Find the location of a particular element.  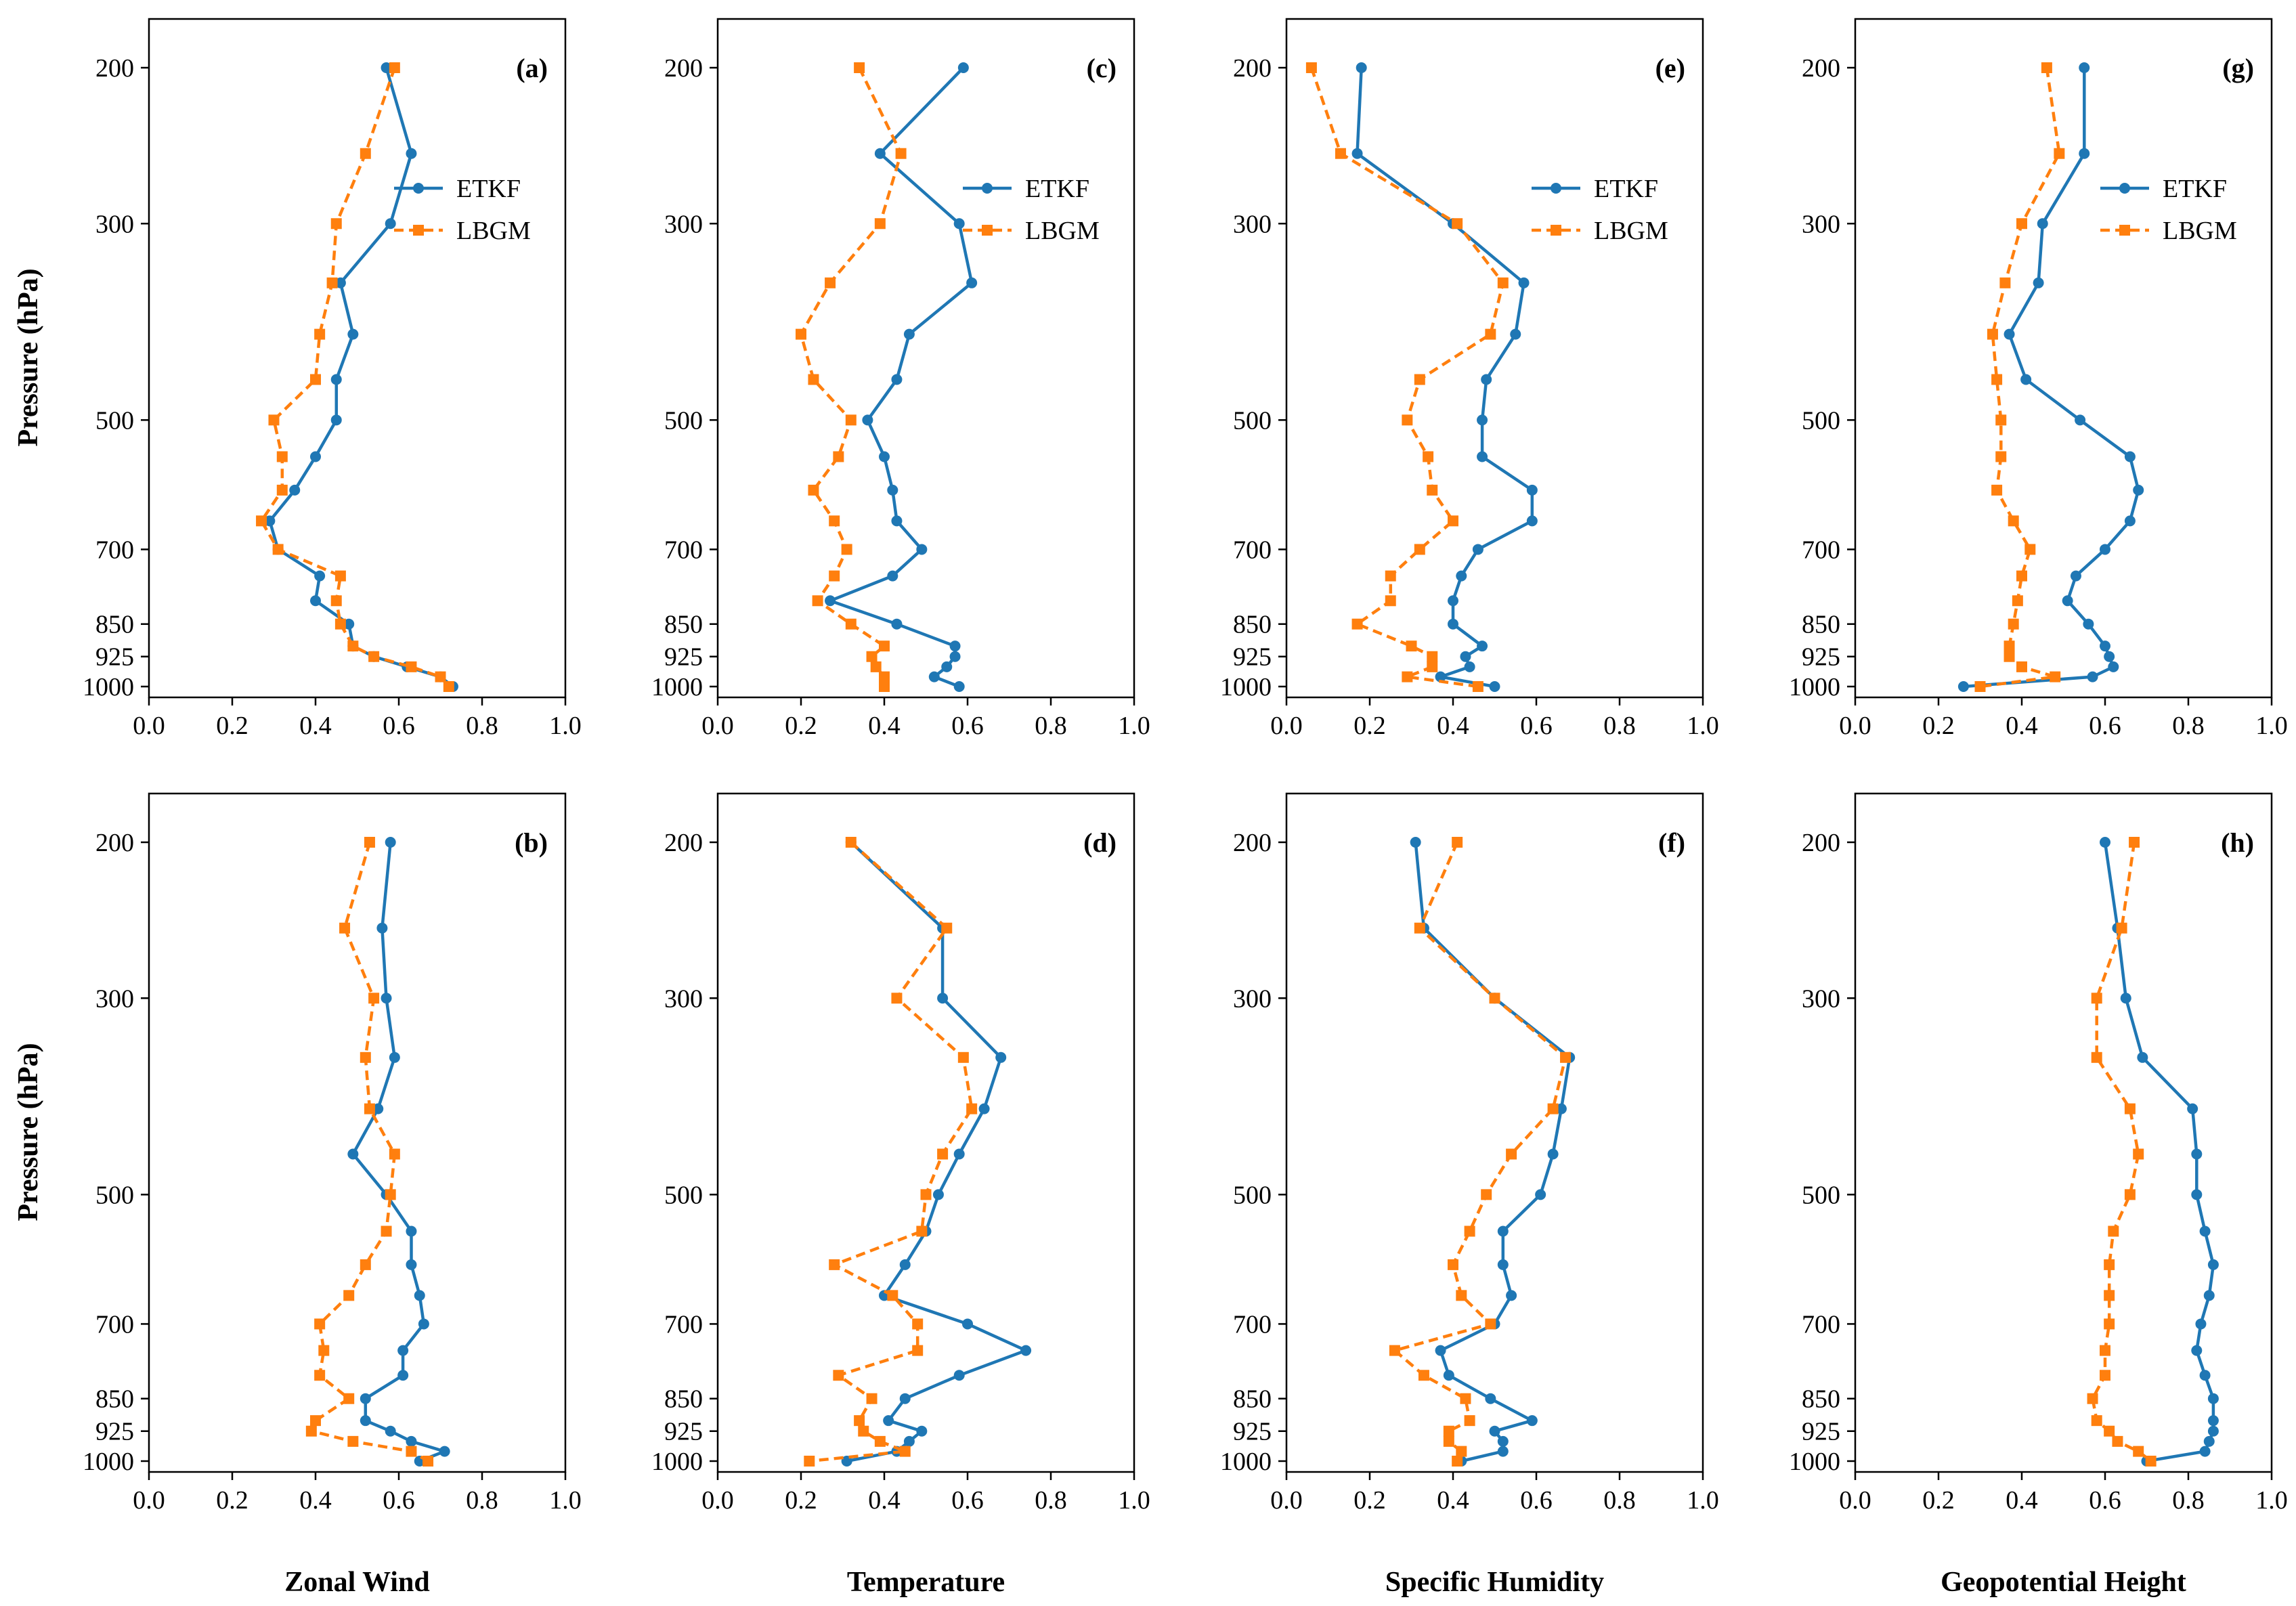

column-label: Geopotential Height is located at coordinates (2063, 1582).